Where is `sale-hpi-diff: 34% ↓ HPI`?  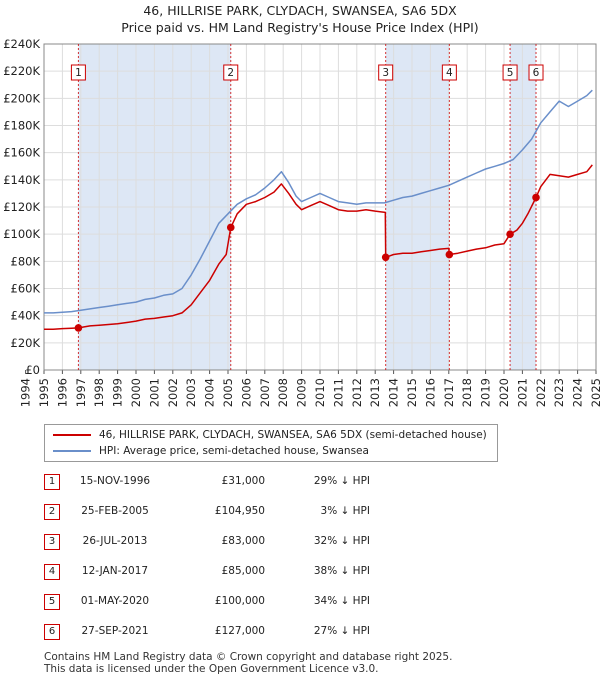
sale-hpi-diff: 34% ↓ HPI is located at coordinates (341, 601).